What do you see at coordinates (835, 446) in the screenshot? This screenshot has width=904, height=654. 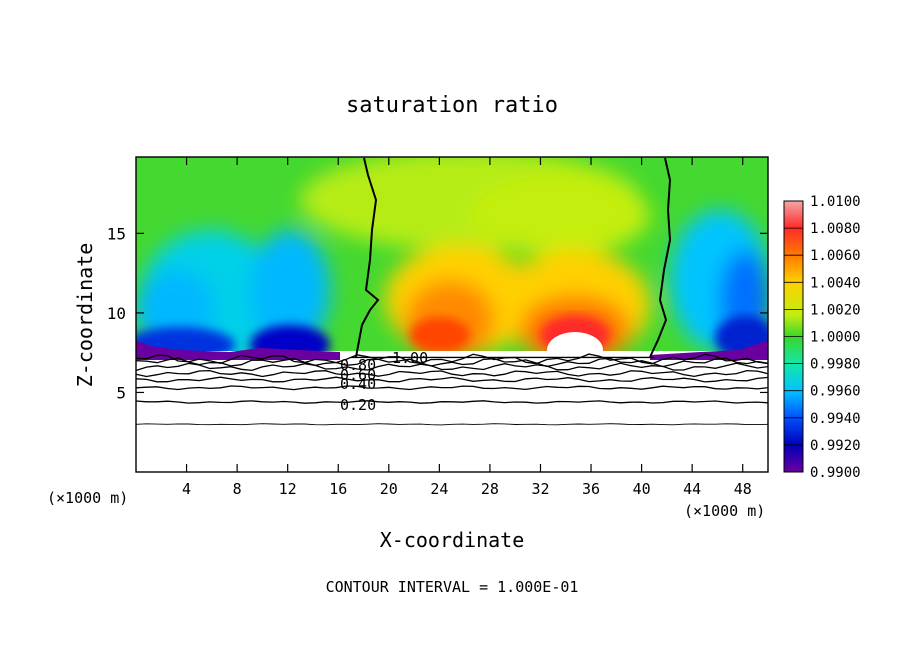 I see `colorbar-tick-label: 0.9920` at bounding box center [835, 446].